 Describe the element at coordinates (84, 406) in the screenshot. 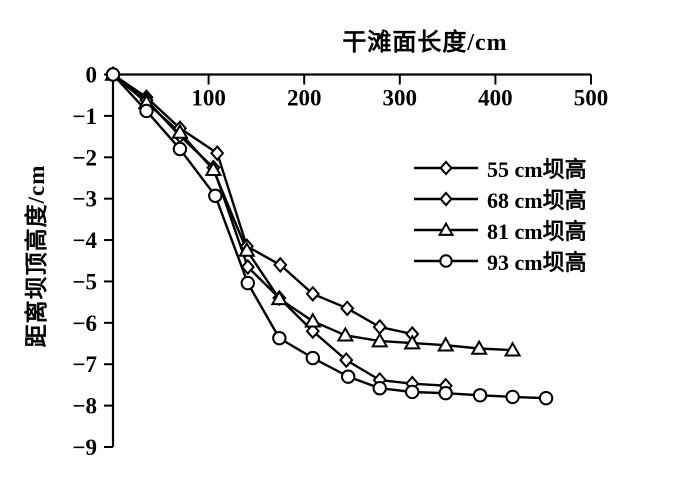

I see `y-tick-label: −8` at that location.